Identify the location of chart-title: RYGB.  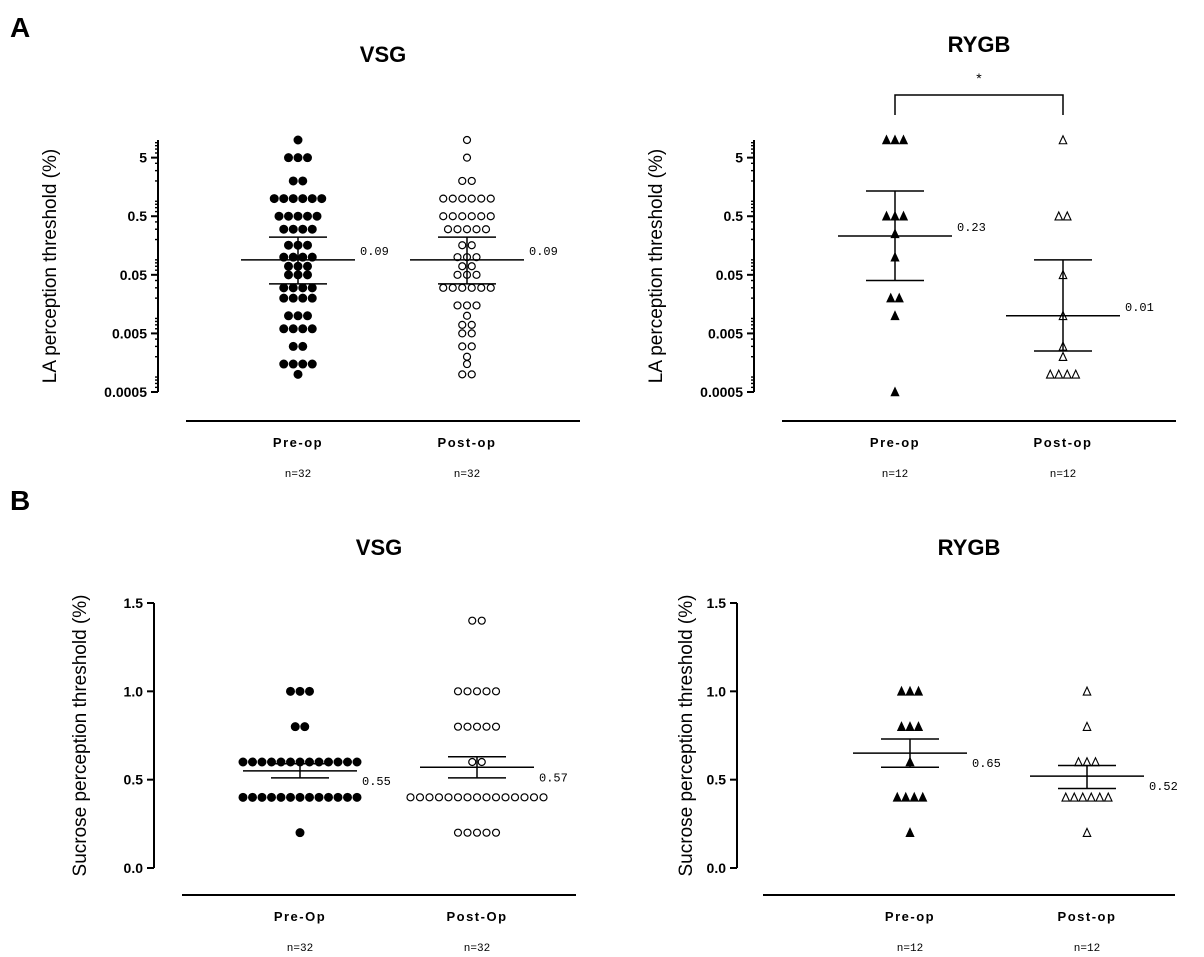
(969, 547).